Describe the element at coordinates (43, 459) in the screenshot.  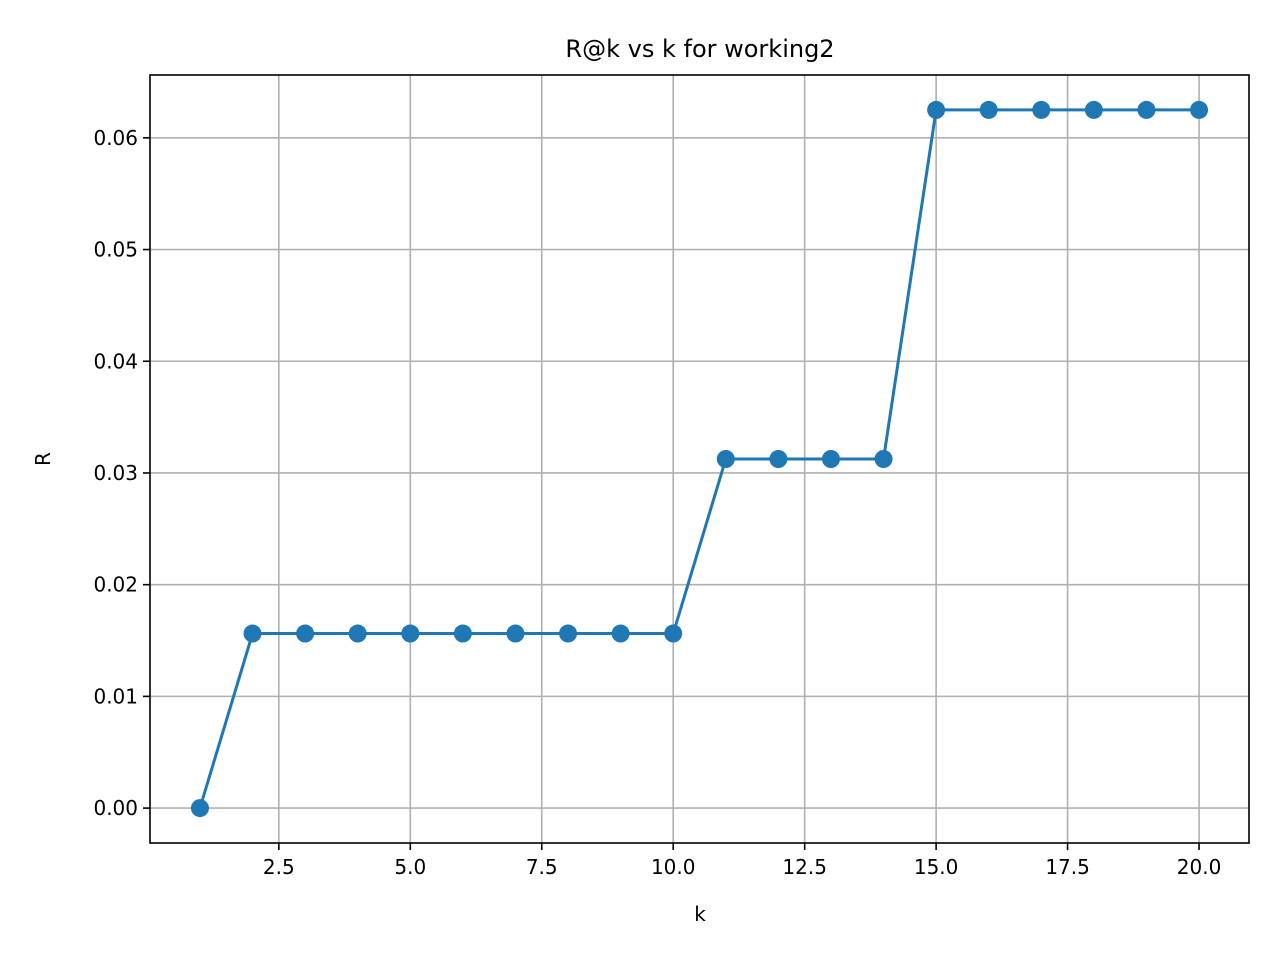
I see `y-axis-label: R` at that location.